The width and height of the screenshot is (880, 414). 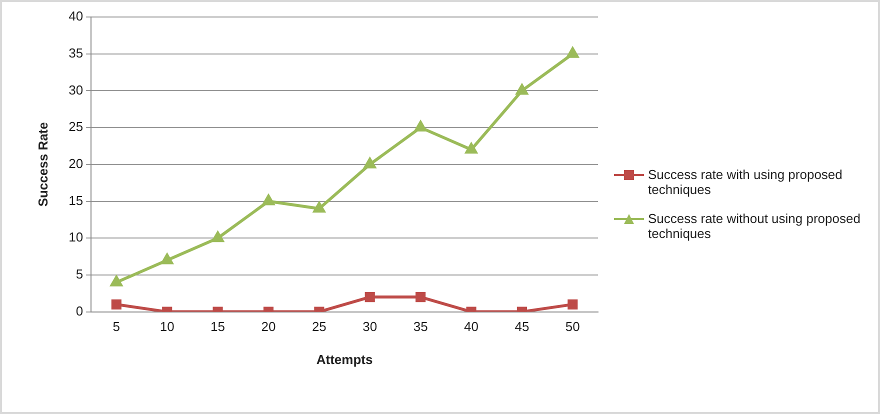 What do you see at coordinates (116, 326) in the screenshot?
I see `x-tick-label: 5` at bounding box center [116, 326].